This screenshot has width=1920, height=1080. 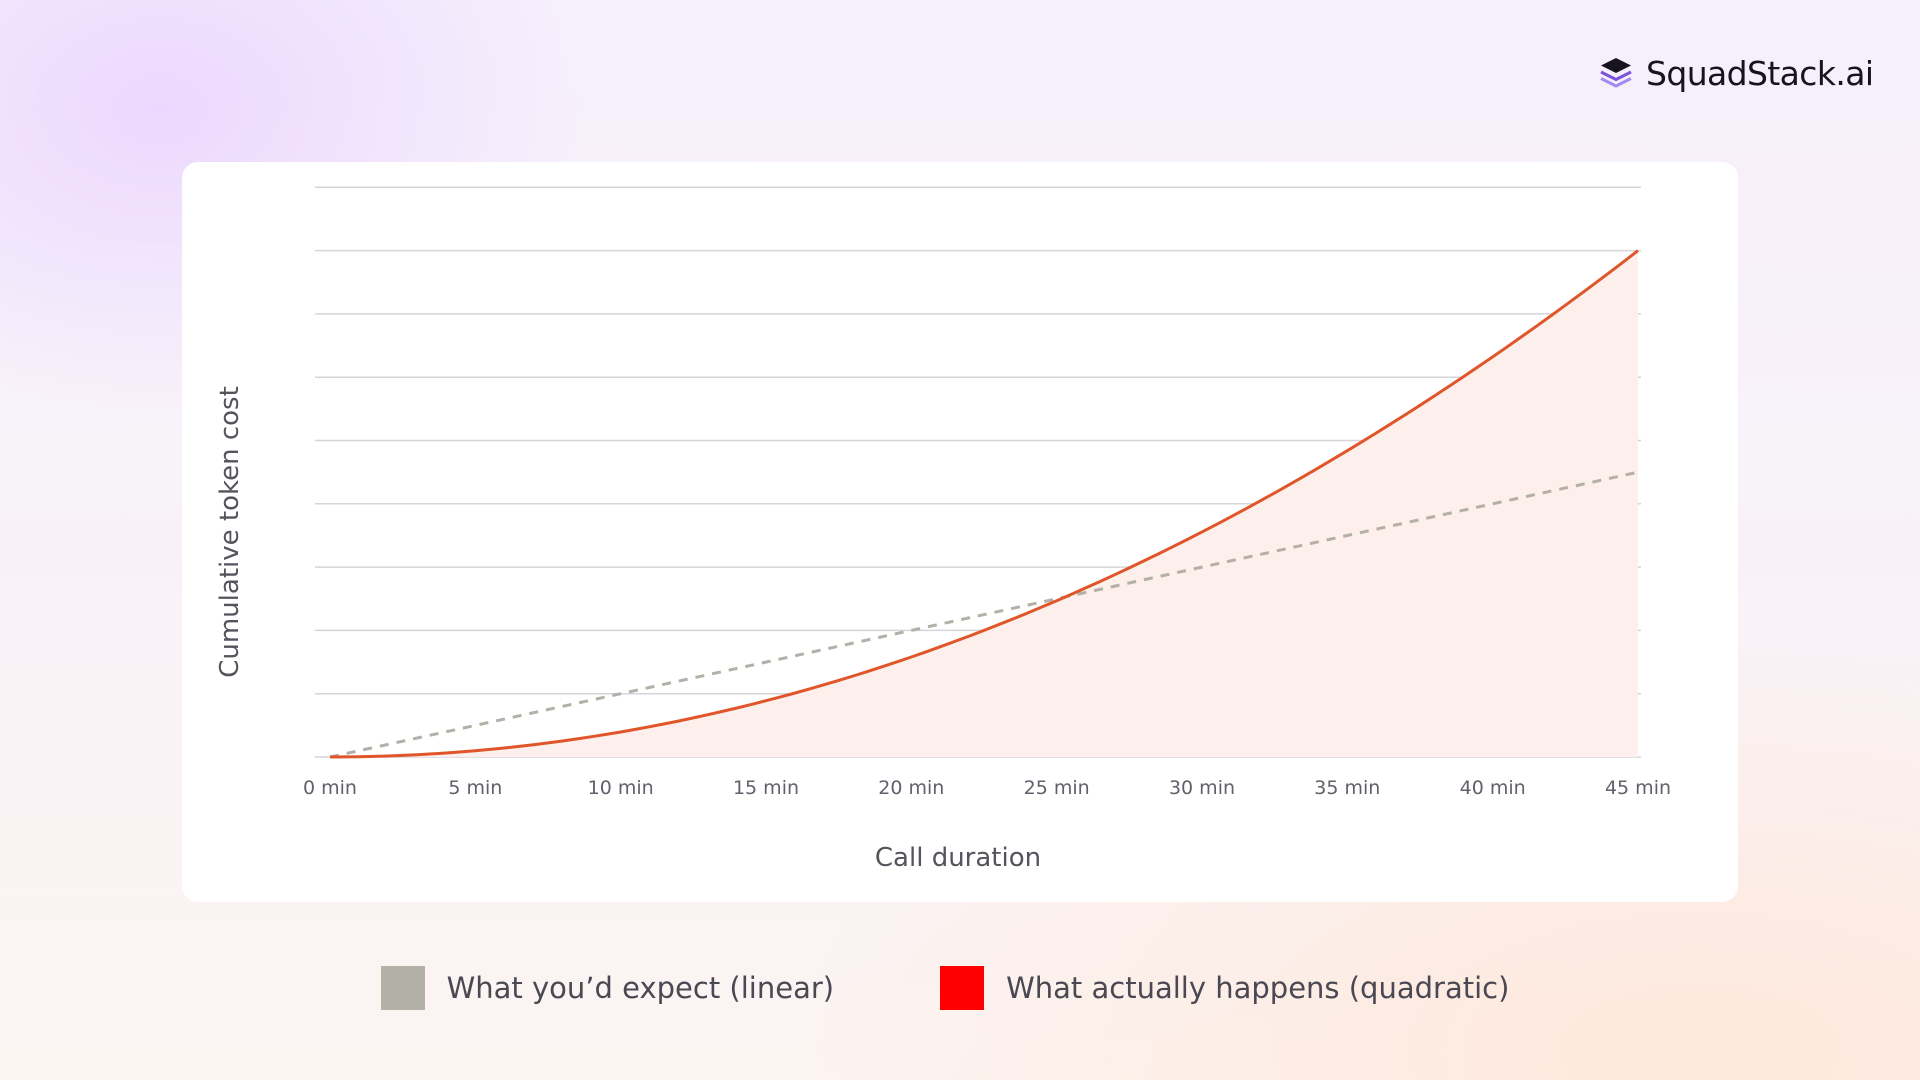 What do you see at coordinates (475, 788) in the screenshot?
I see `x-tick-label: 5 min` at bounding box center [475, 788].